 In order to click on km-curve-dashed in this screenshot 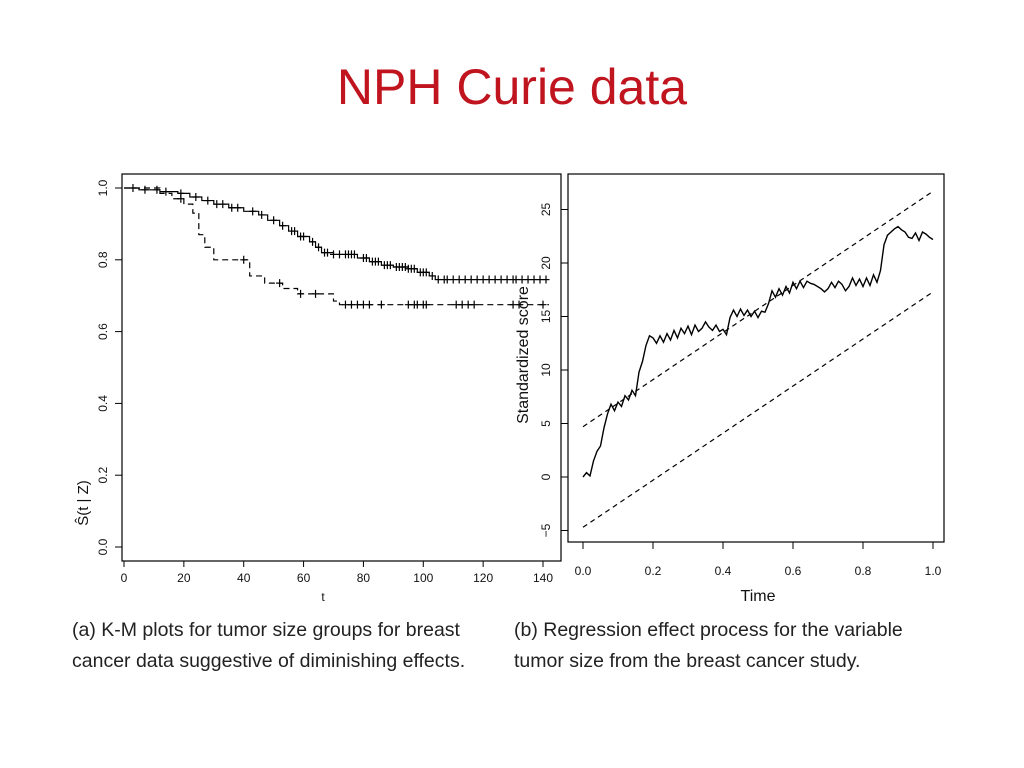, I will do `click(336, 246)`.